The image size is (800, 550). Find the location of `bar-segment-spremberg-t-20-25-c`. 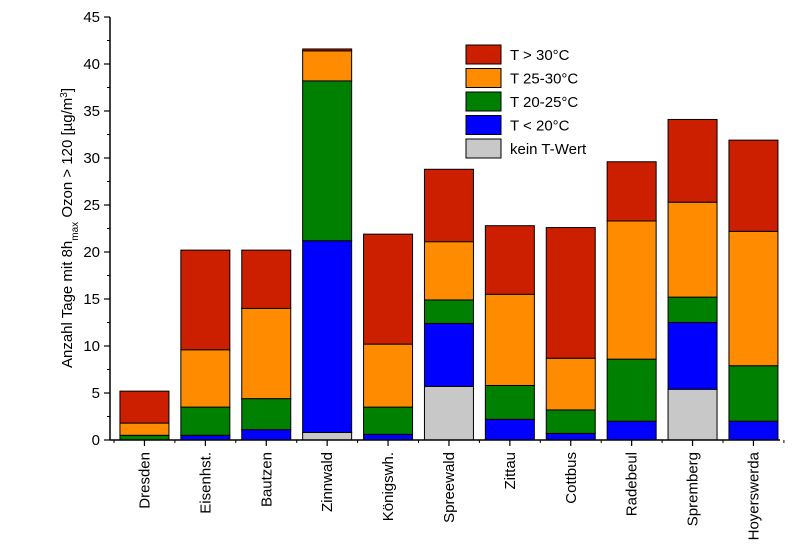

bar-segment-spremberg-t-20-25-c is located at coordinates (692, 309).